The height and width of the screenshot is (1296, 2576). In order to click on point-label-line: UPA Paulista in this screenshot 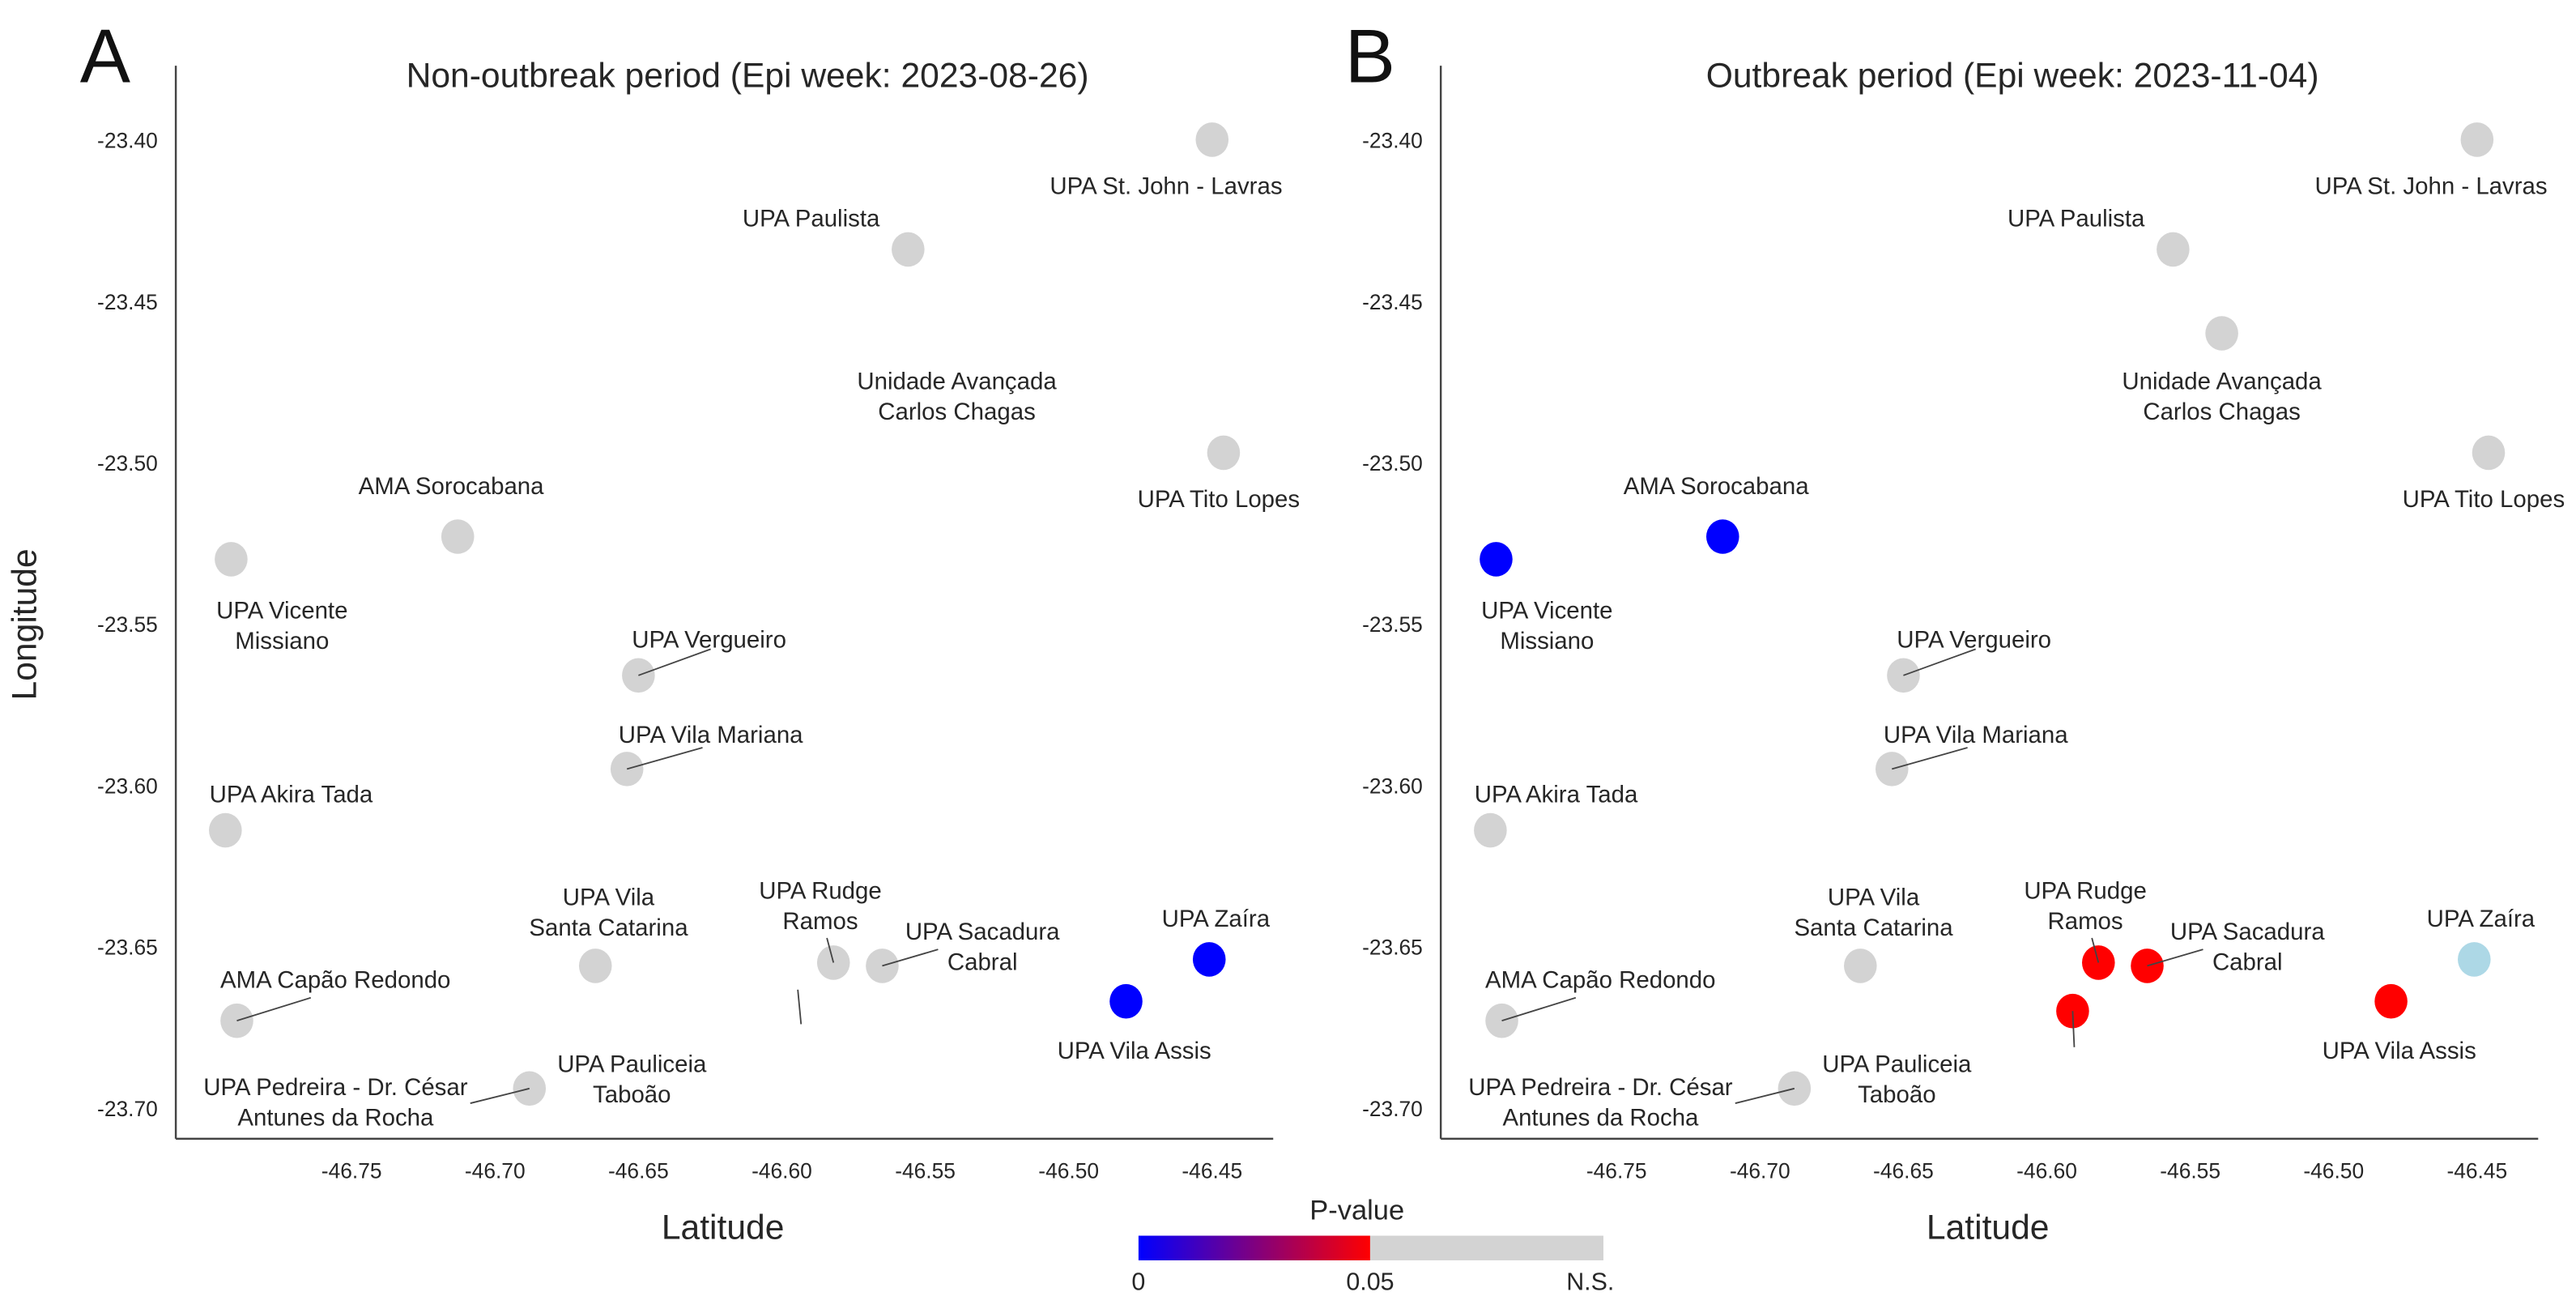, I will do `click(811, 218)`.